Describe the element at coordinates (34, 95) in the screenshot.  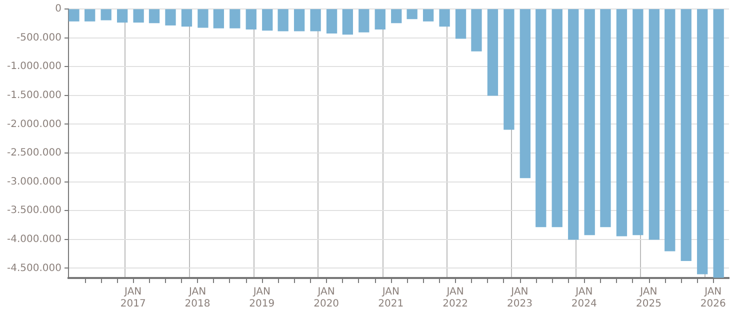
I see `y-tick-label: -1.500.000` at that location.